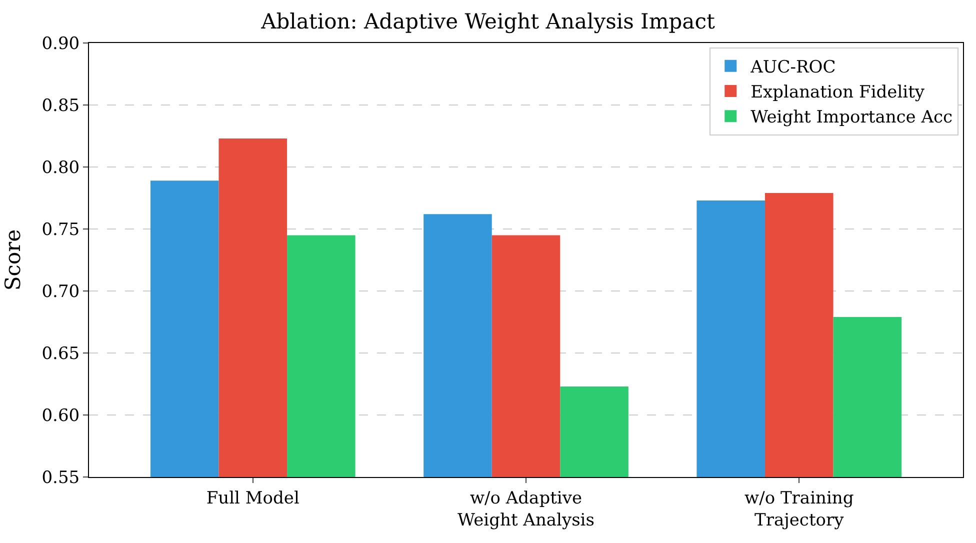 The width and height of the screenshot is (976, 543). What do you see at coordinates (61, 416) in the screenshot?
I see `y-tick-label: 0.60` at bounding box center [61, 416].